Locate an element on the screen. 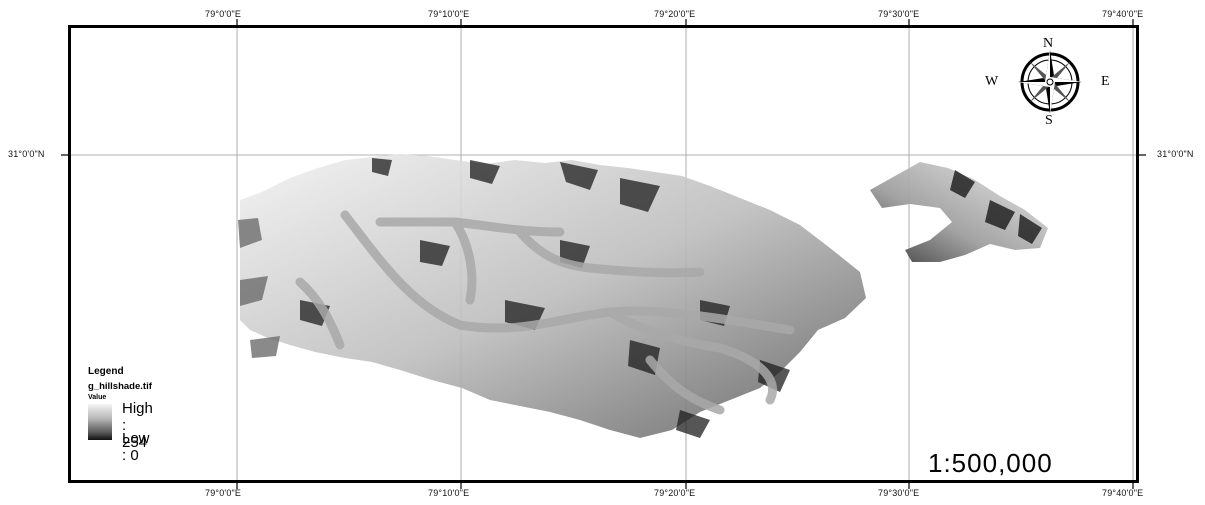 The width and height of the screenshot is (1205, 505). terrain-east-shadows is located at coordinates (996, 207).